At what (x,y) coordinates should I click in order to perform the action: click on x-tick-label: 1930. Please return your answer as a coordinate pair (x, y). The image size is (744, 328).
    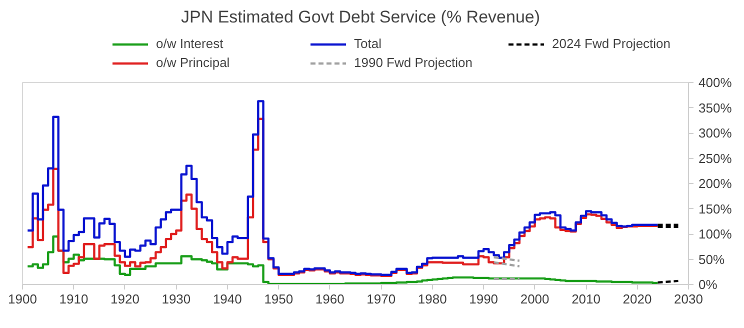
    Looking at the image, I should click on (176, 299).